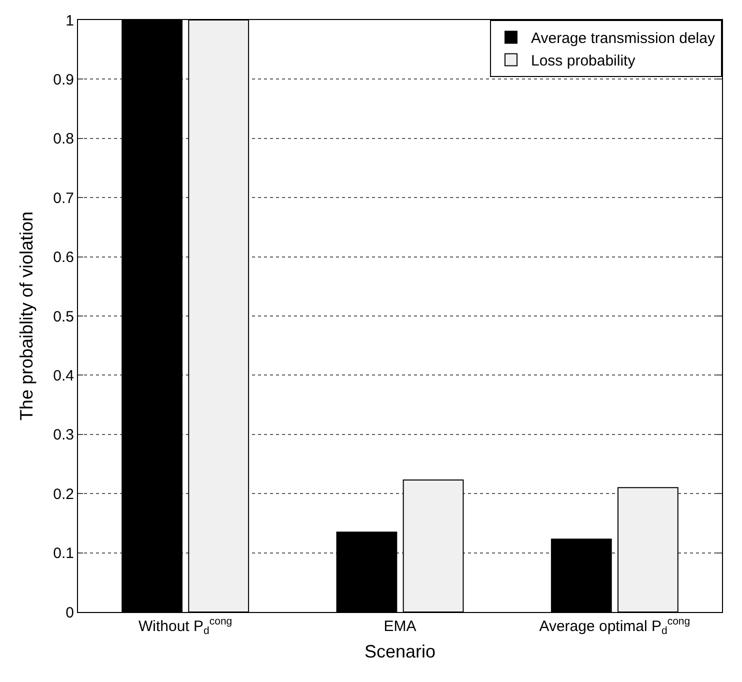  What do you see at coordinates (63, 435) in the screenshot?
I see `y-tick-label: 0.3` at bounding box center [63, 435].